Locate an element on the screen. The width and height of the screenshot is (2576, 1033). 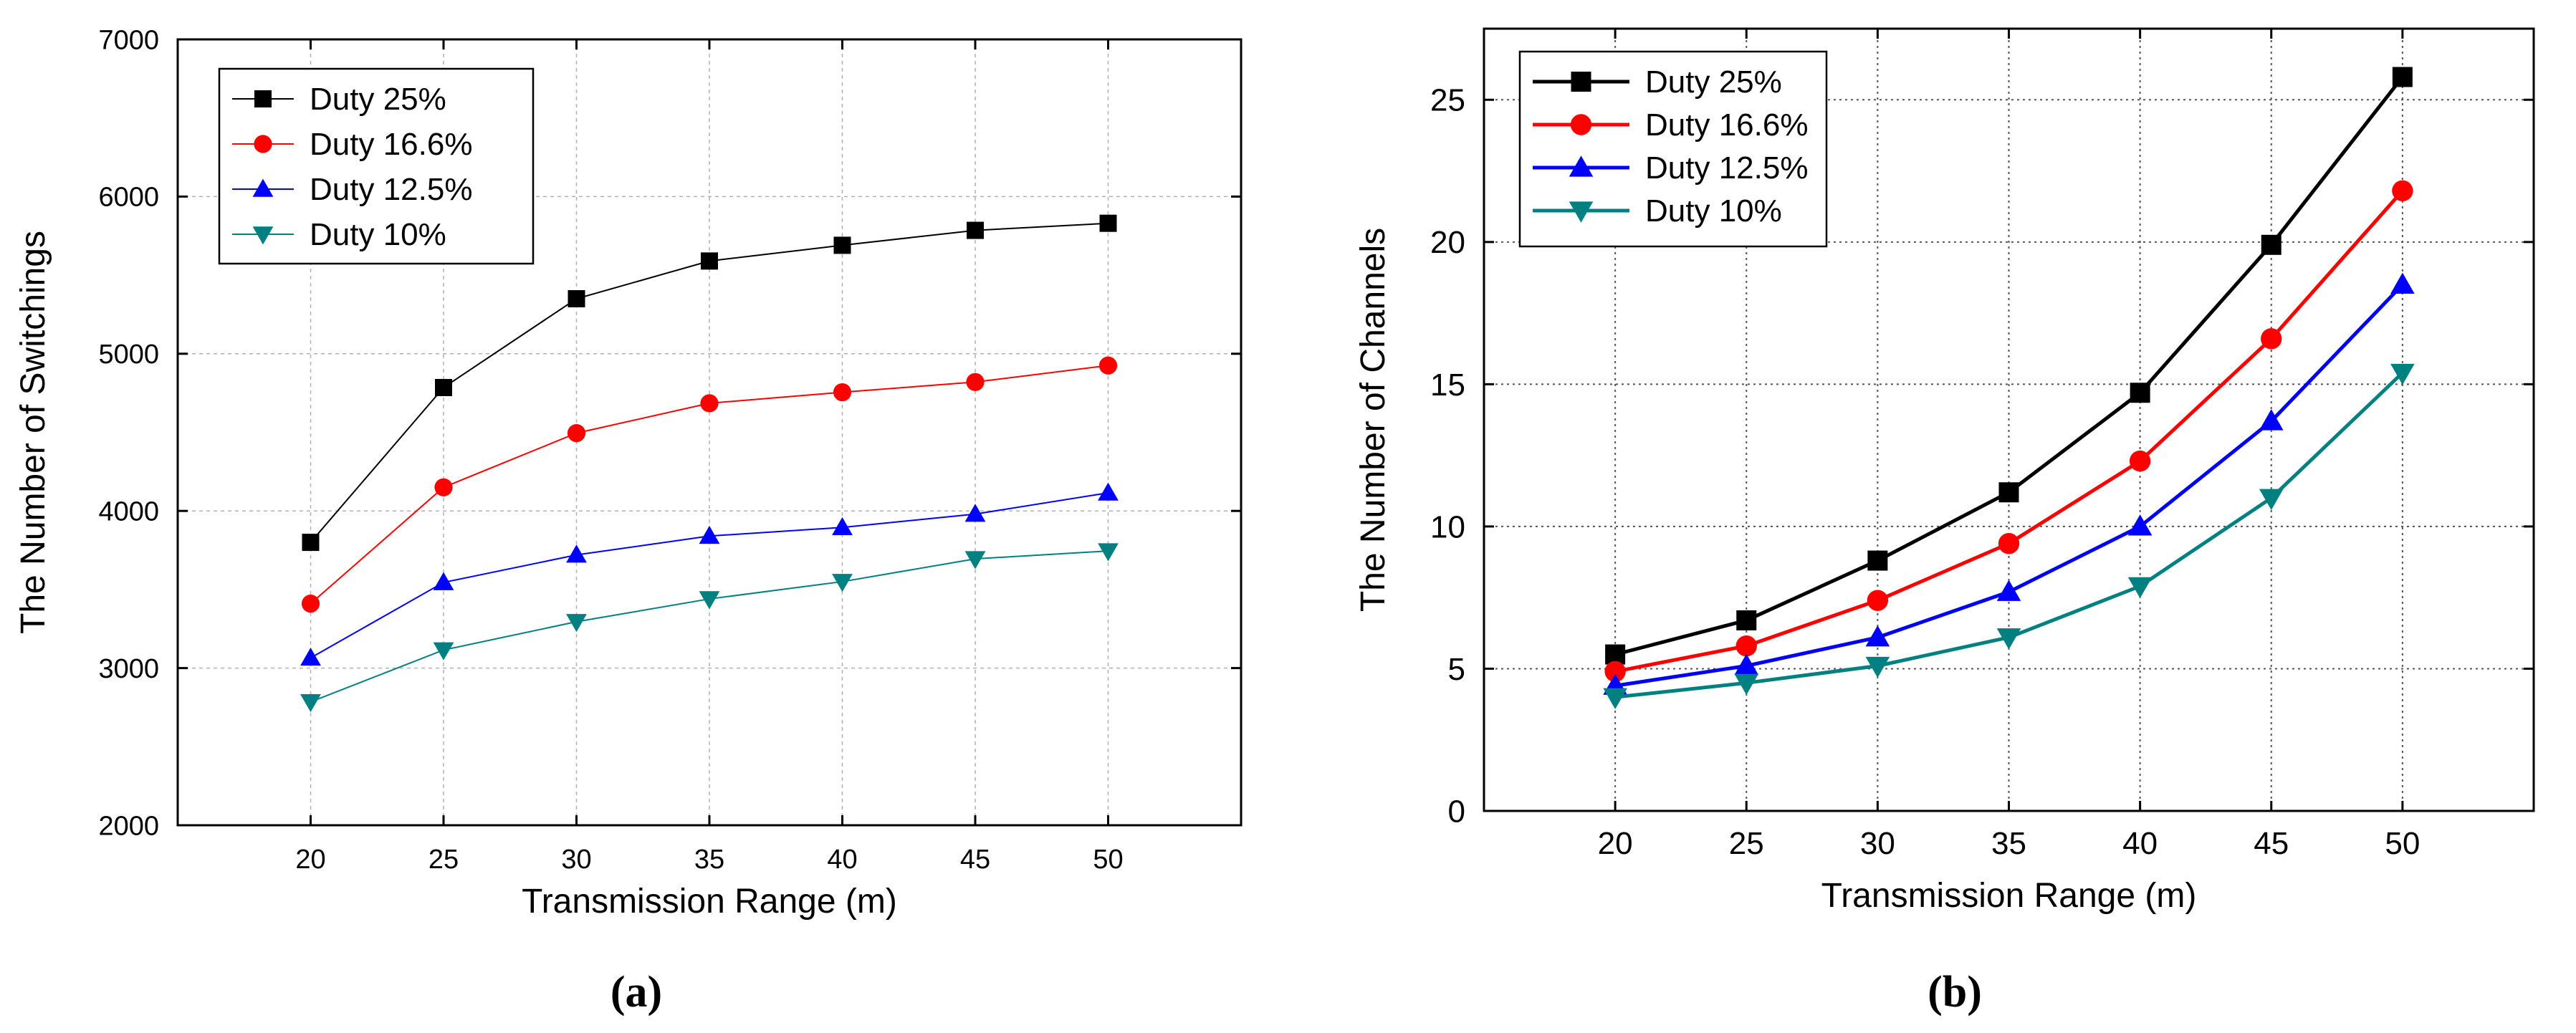
x-tick-label: 45 is located at coordinates (975, 860).